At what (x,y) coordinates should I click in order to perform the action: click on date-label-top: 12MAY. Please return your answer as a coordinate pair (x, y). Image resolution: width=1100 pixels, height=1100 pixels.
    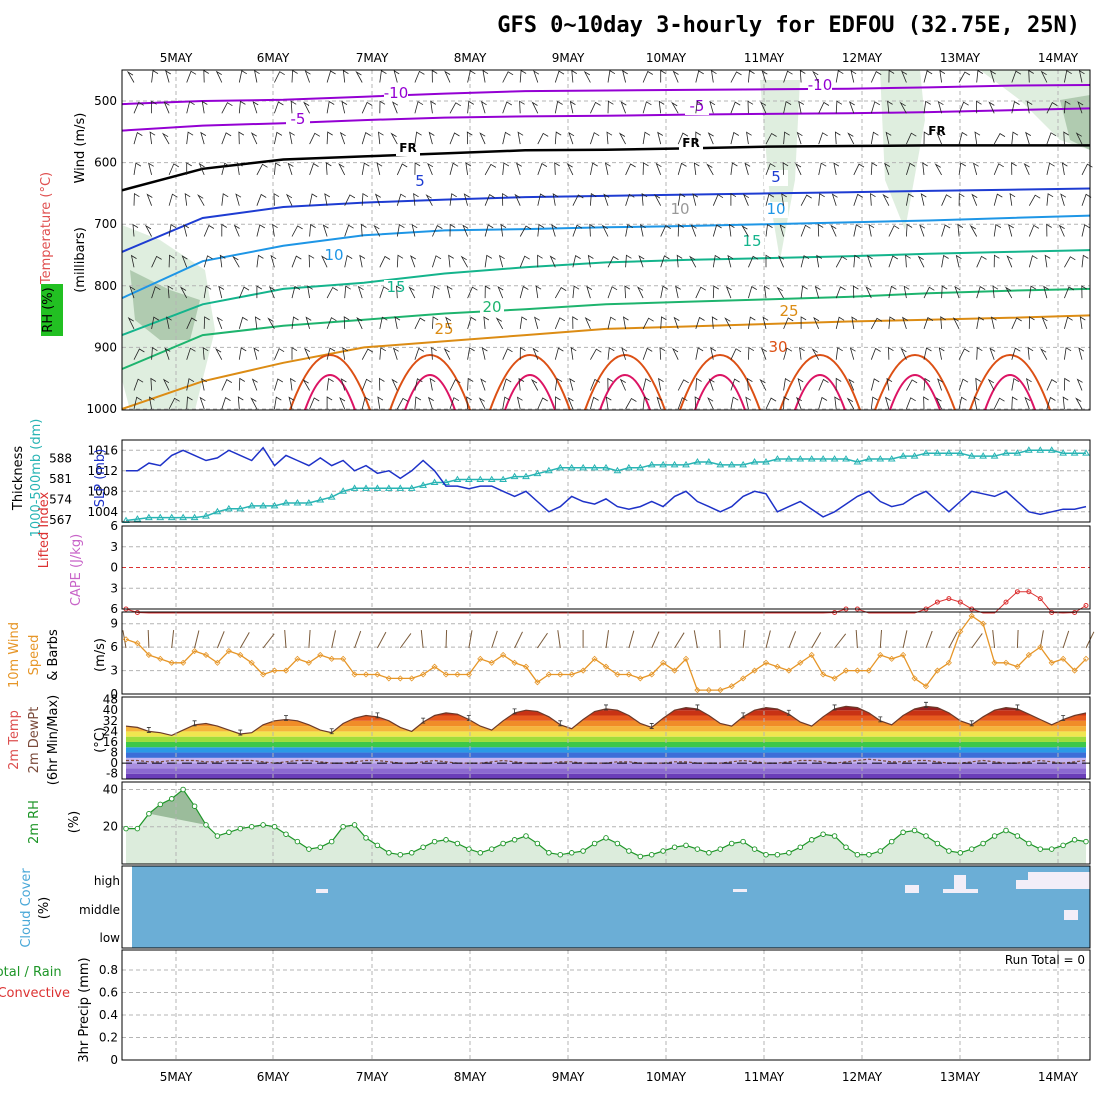
    Looking at the image, I should click on (862, 58).